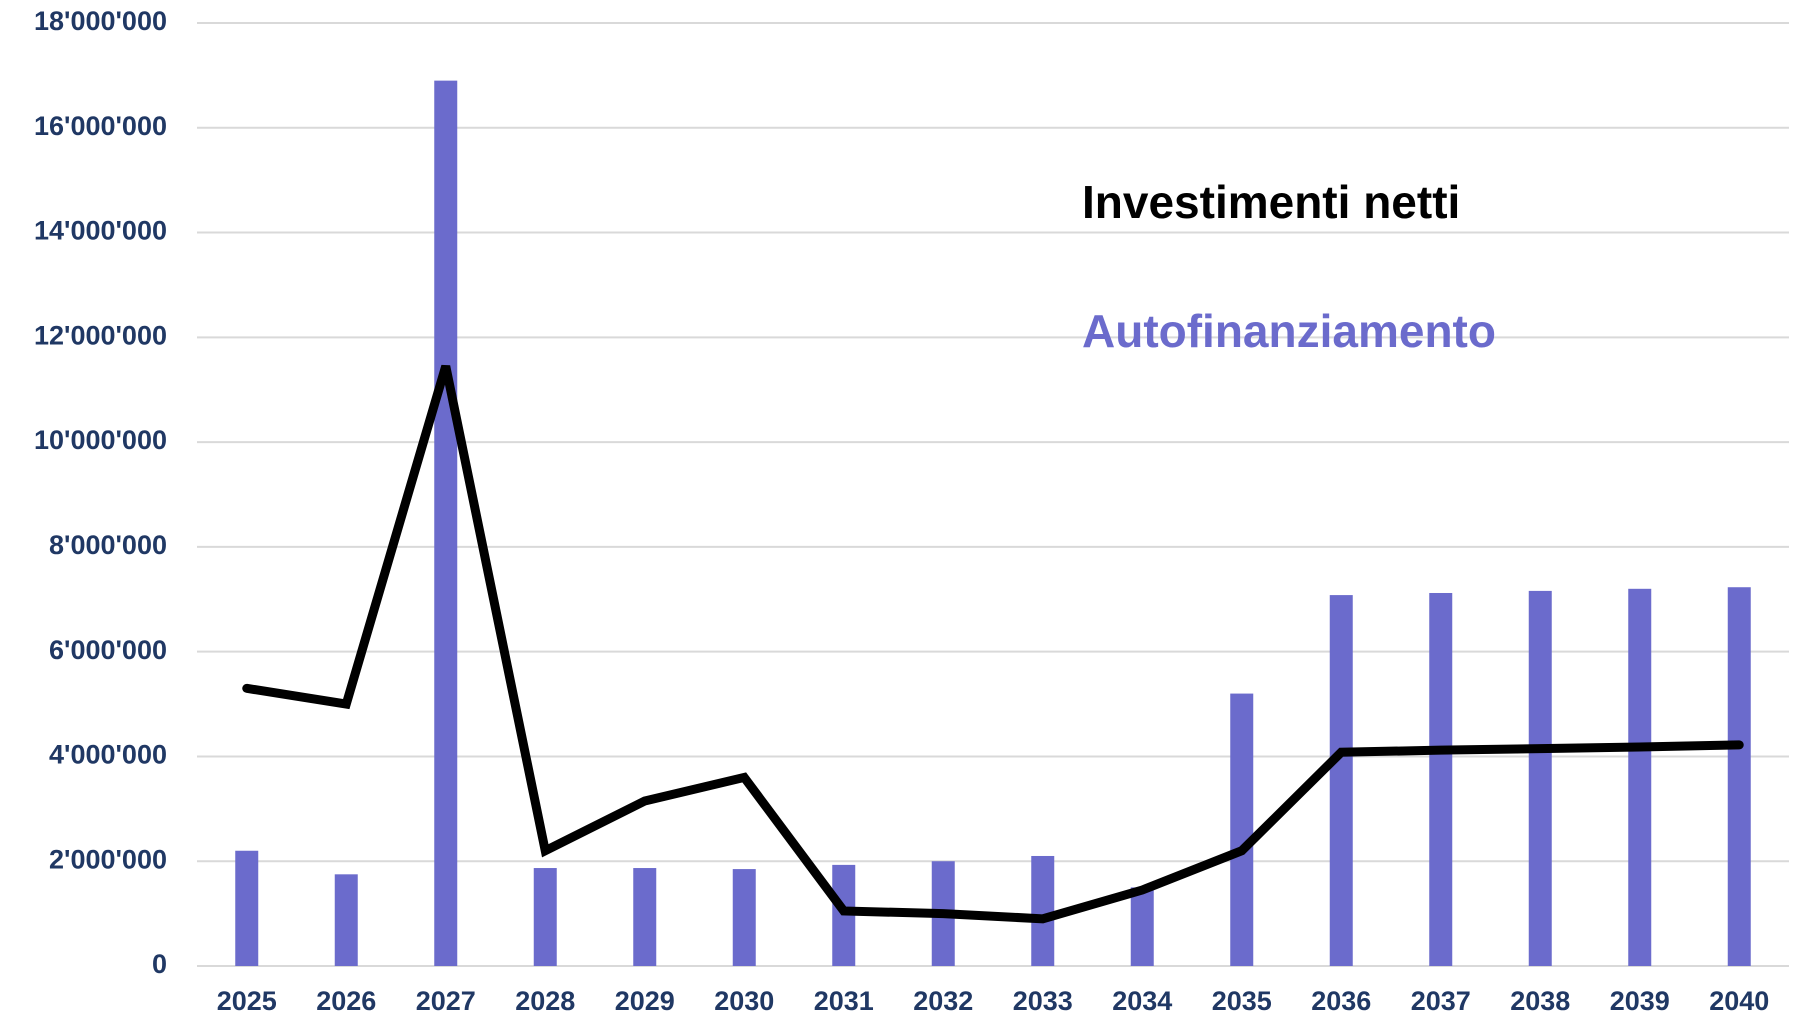 Image resolution: width=1796 pixels, height=1017 pixels. Describe the element at coordinates (545, 1001) in the screenshot. I see `x-tick-label: 2028` at that location.